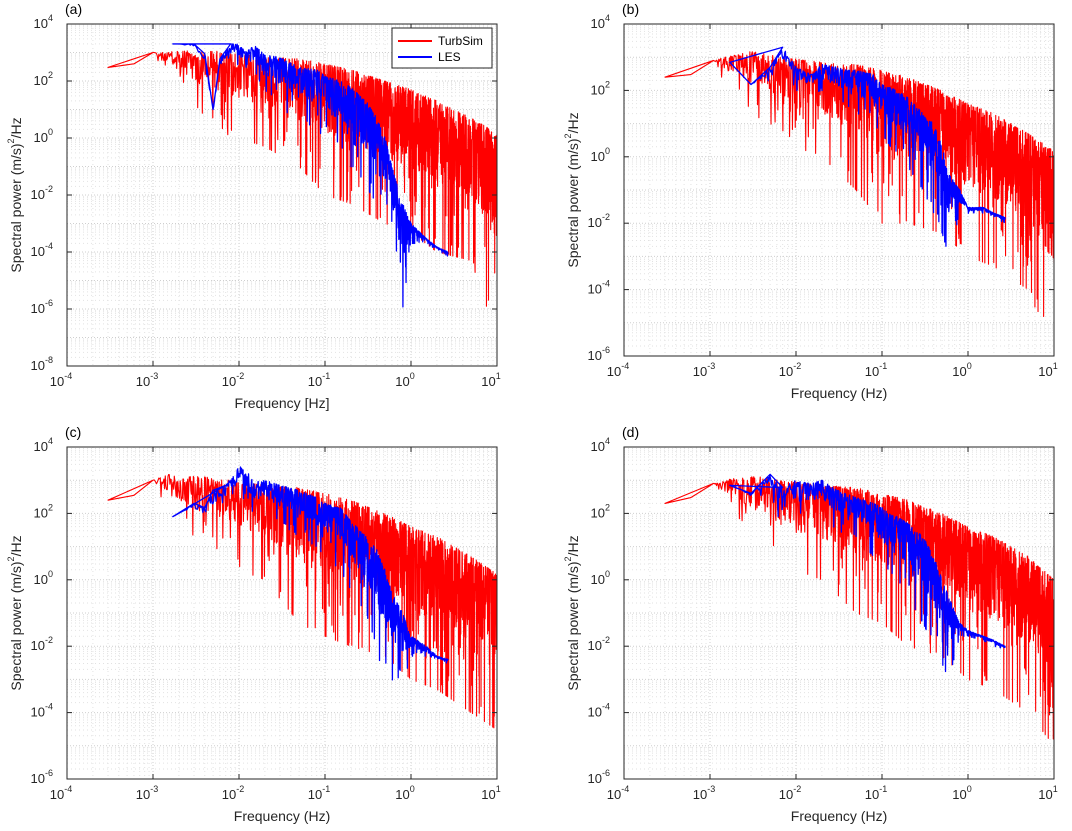 This screenshot has height=831, width=1072. I want to click on legend-label-turbsim: TurbSim, so click(460, 41).